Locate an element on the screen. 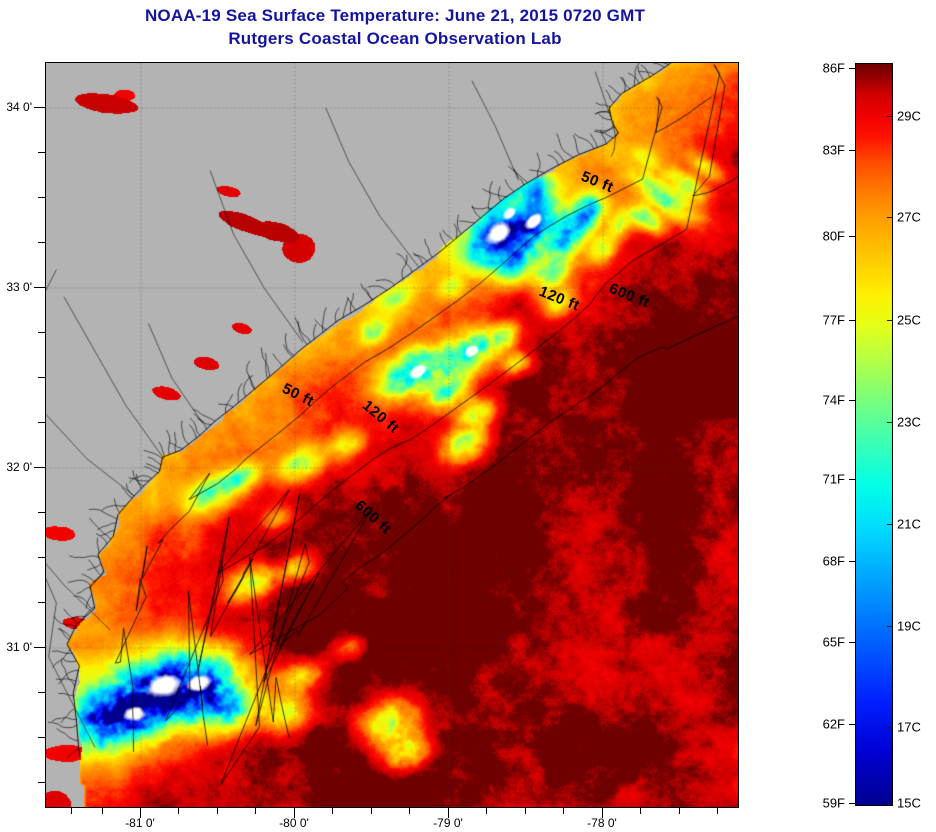  colorbar-gradient is located at coordinates (874, 434).